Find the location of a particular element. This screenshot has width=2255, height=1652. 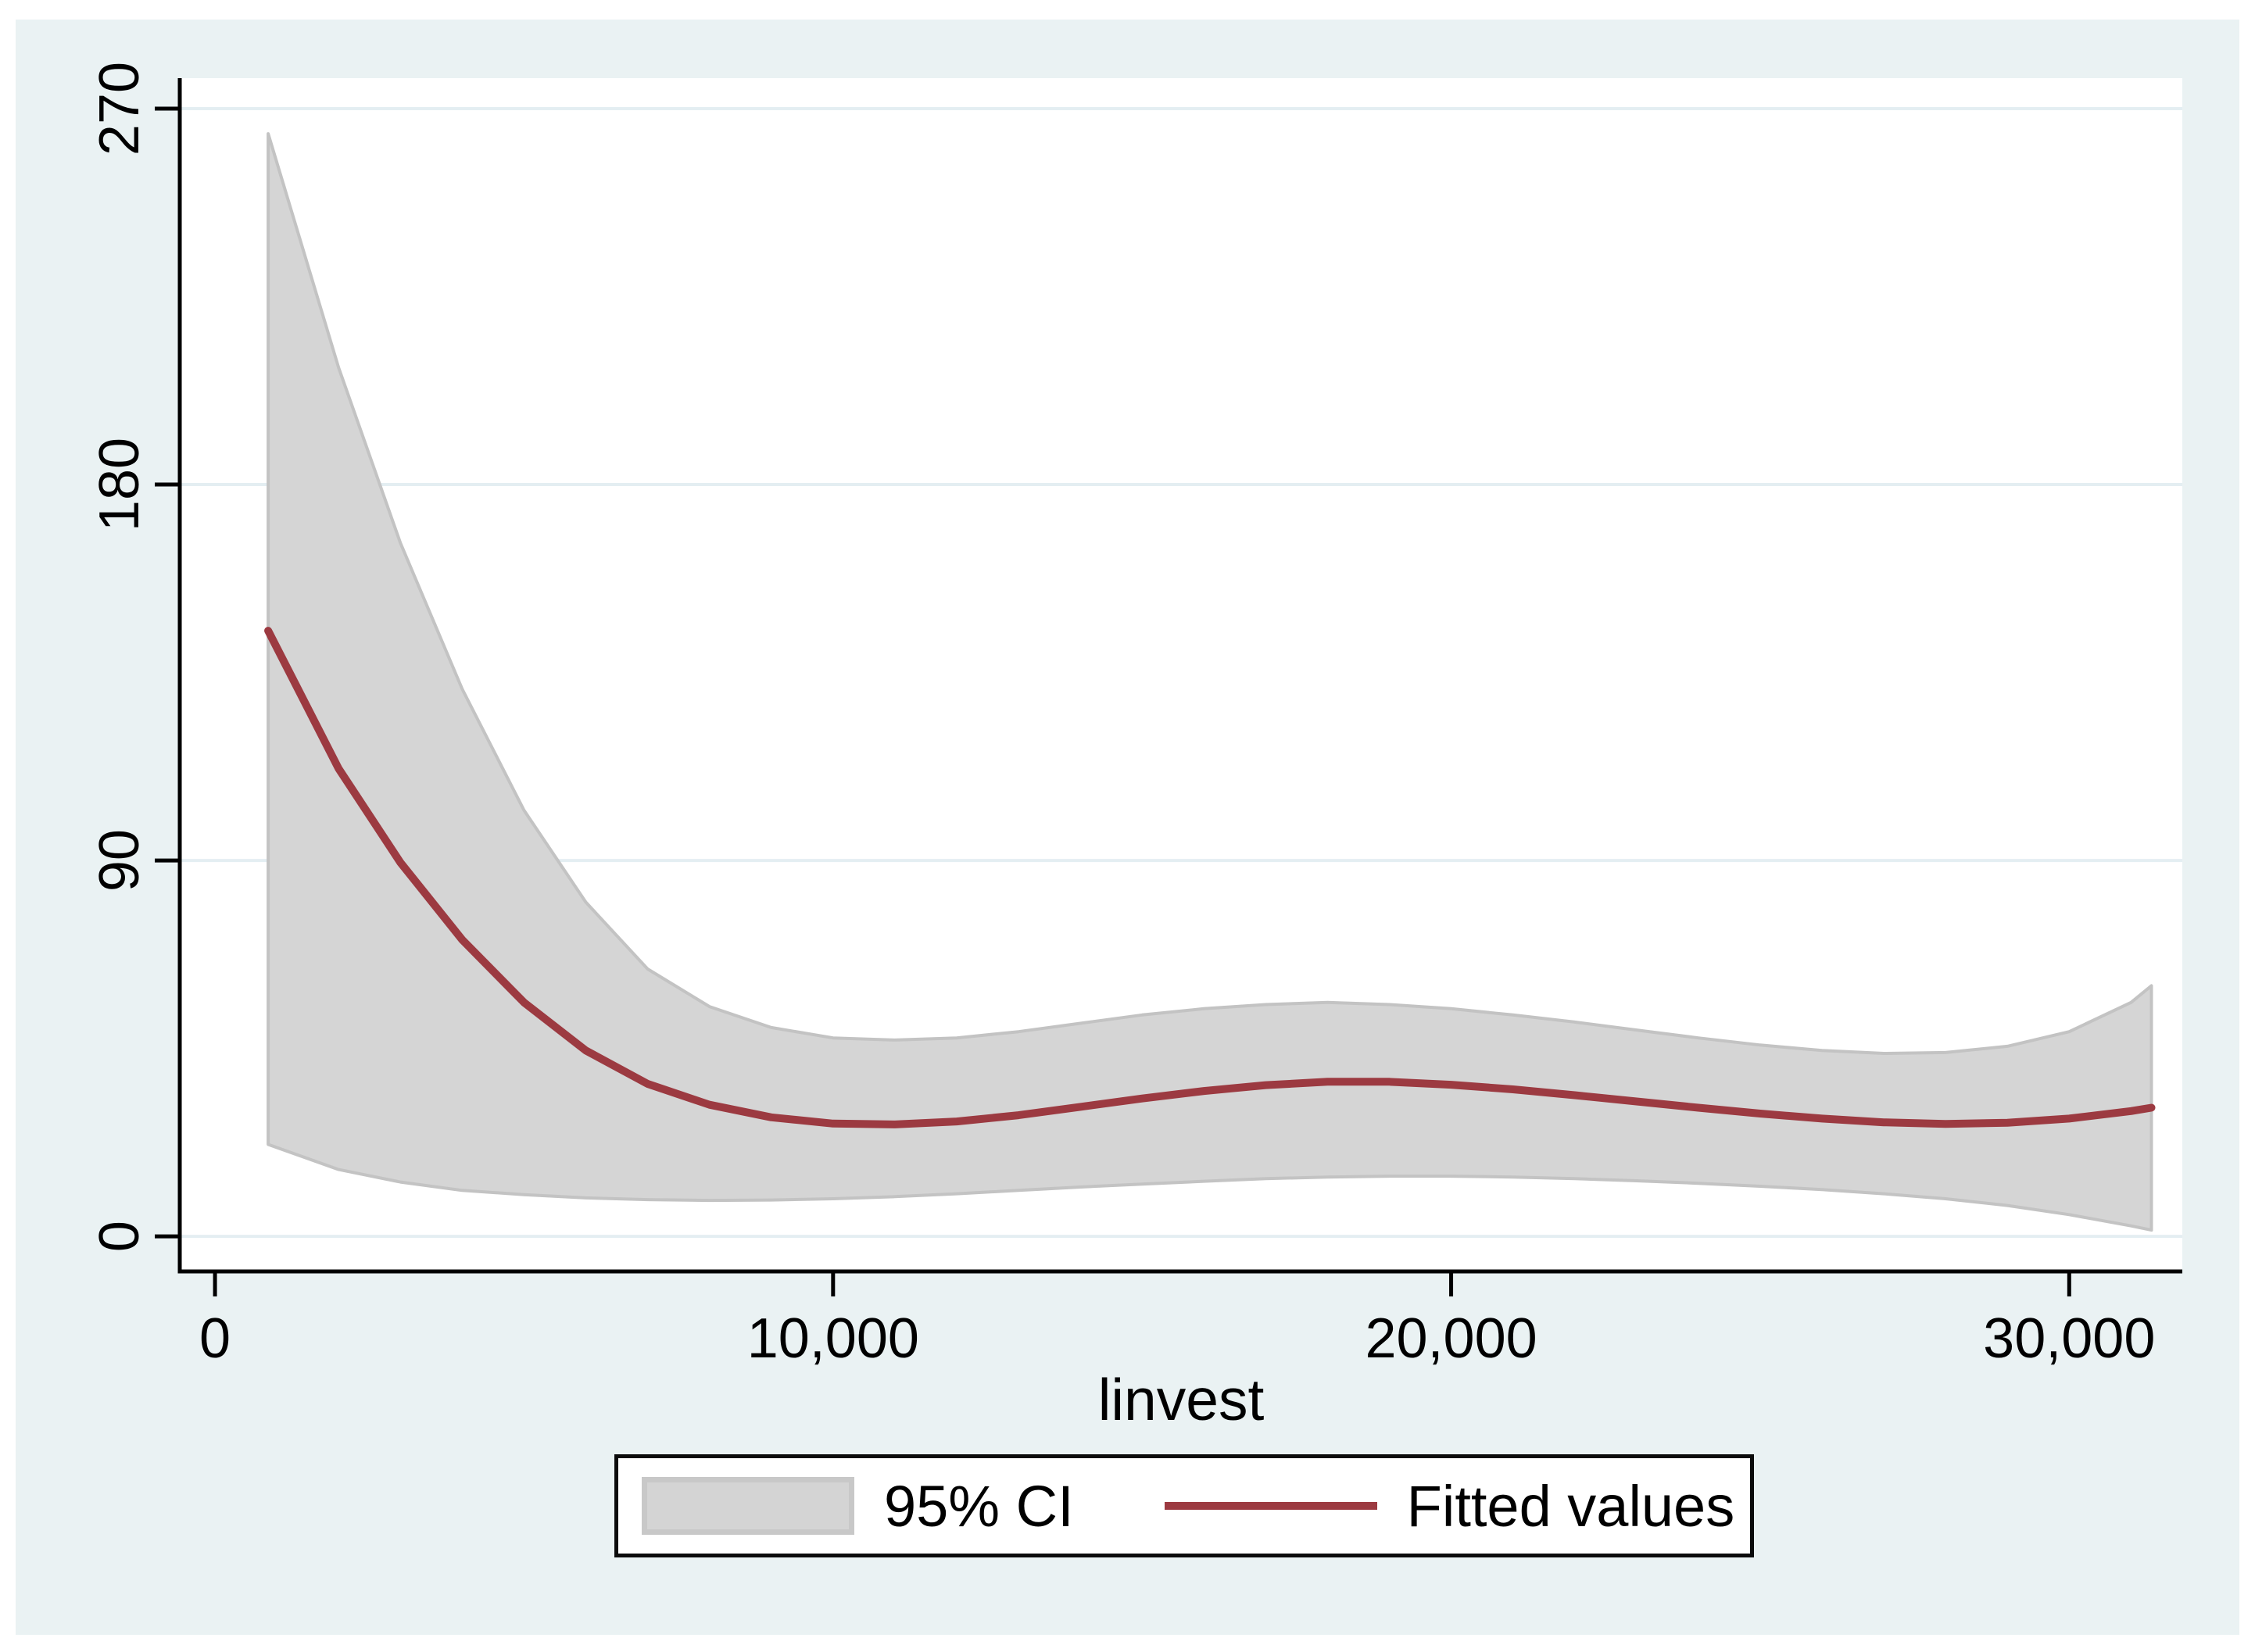

legend-fitted-line-icon is located at coordinates (1270, 1506).